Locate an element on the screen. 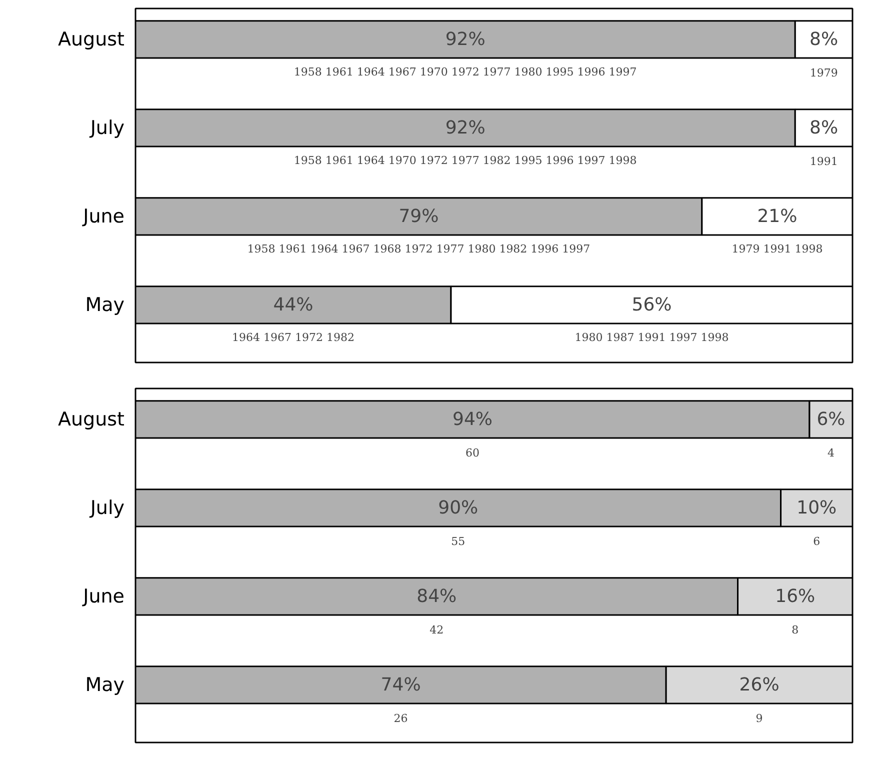  data-label: 74% is located at coordinates (400, 685).